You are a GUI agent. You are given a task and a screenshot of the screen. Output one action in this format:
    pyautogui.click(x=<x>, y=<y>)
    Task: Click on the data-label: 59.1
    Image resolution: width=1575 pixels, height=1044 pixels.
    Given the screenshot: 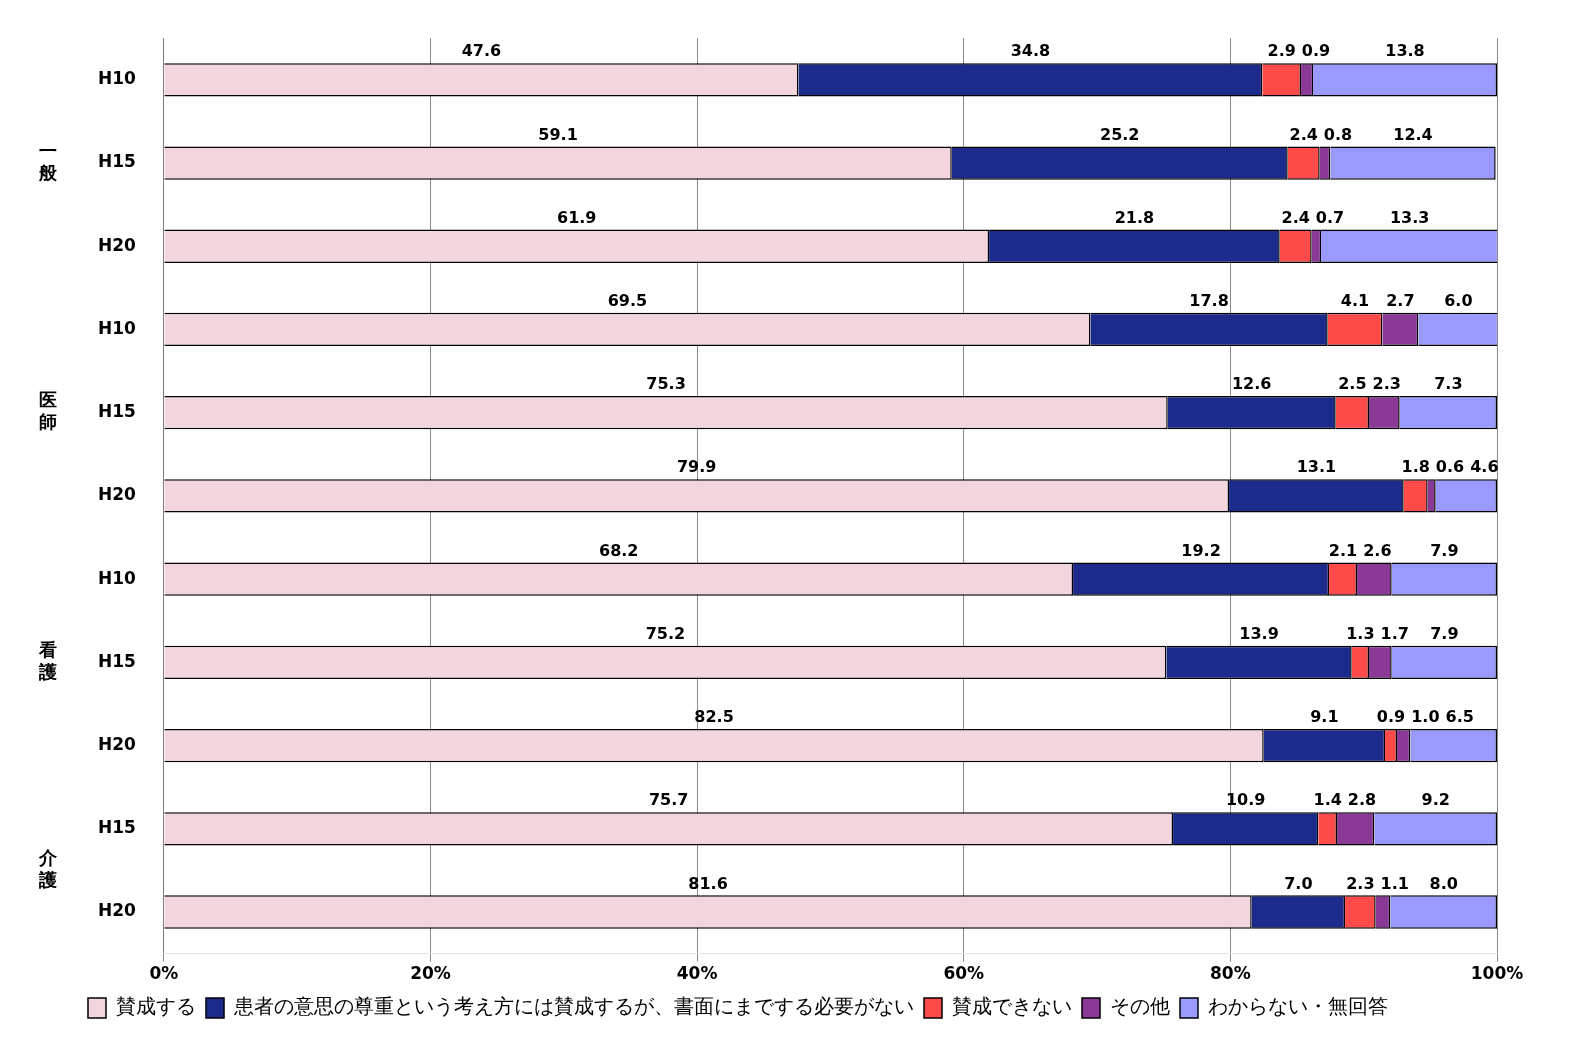 What is the action you would take?
    pyautogui.click(x=558, y=134)
    